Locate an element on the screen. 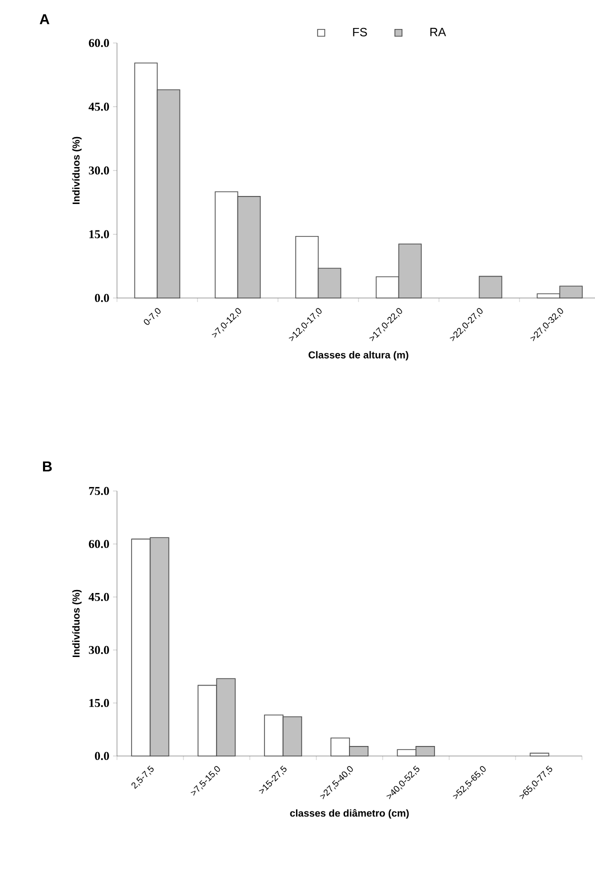  x-axis-title: classes de diâmetro (cm) is located at coordinates (349, 814).